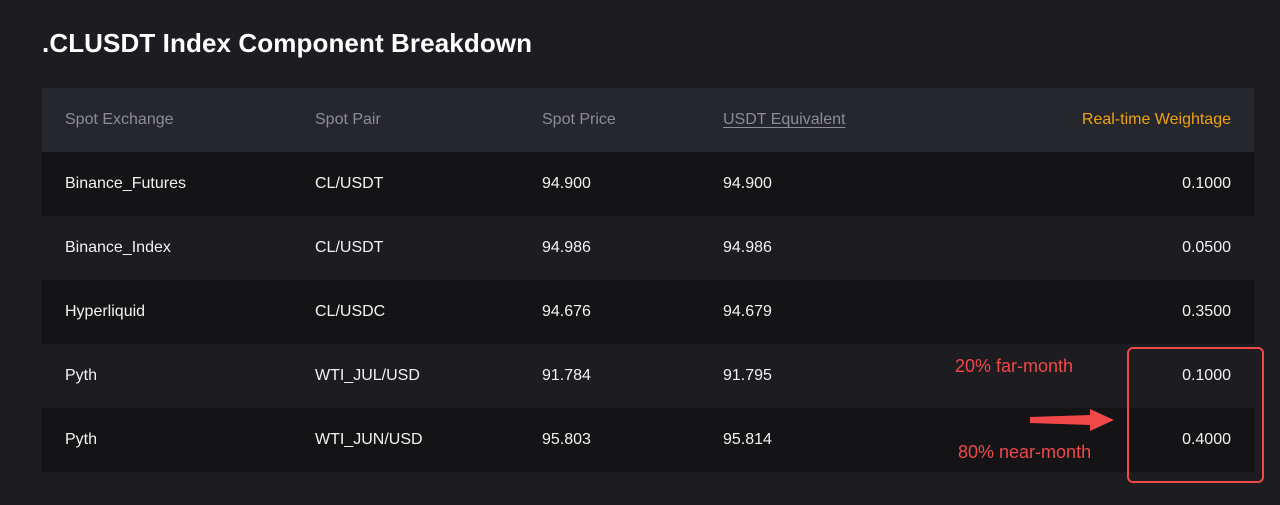 The height and width of the screenshot is (505, 1280). What do you see at coordinates (648, 312) in the screenshot?
I see `table-row: Hyperliquid CL/USDC 94.676 94.679 0.3500` at bounding box center [648, 312].